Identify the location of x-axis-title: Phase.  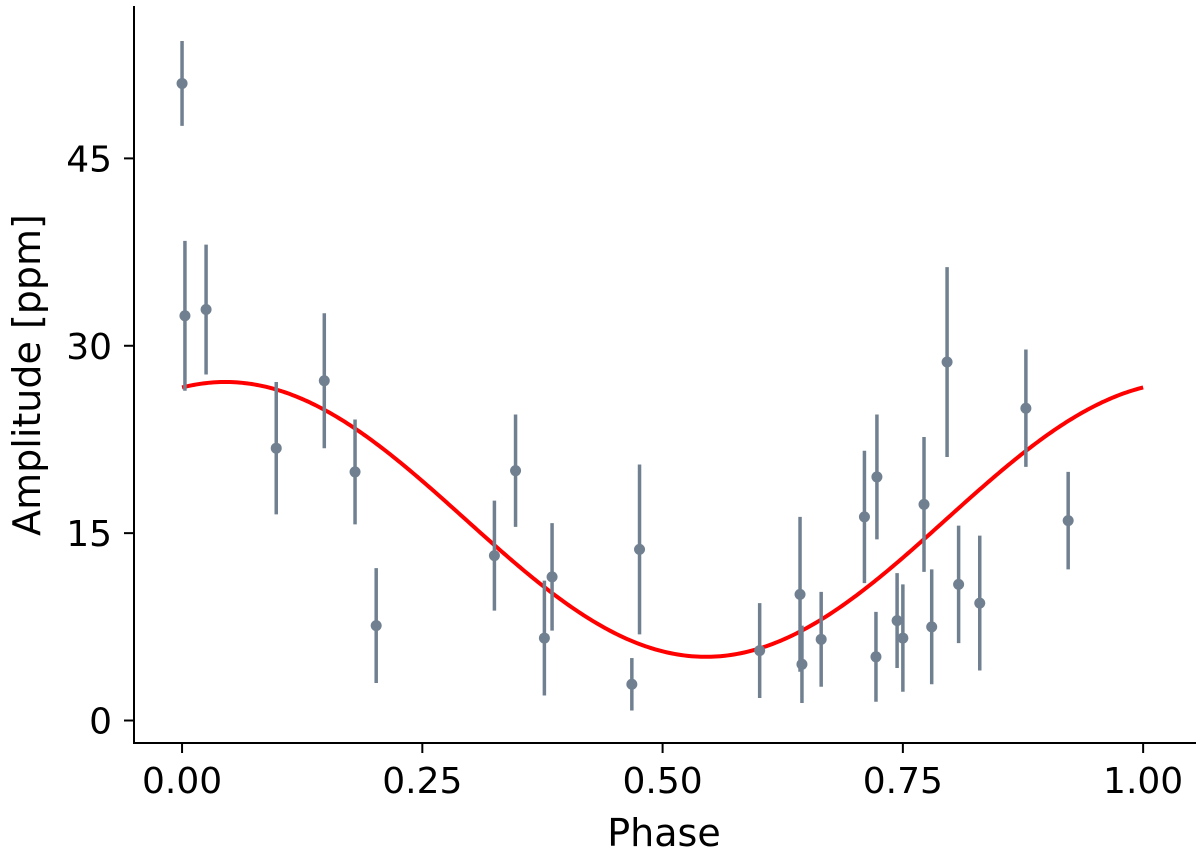
(663, 832).